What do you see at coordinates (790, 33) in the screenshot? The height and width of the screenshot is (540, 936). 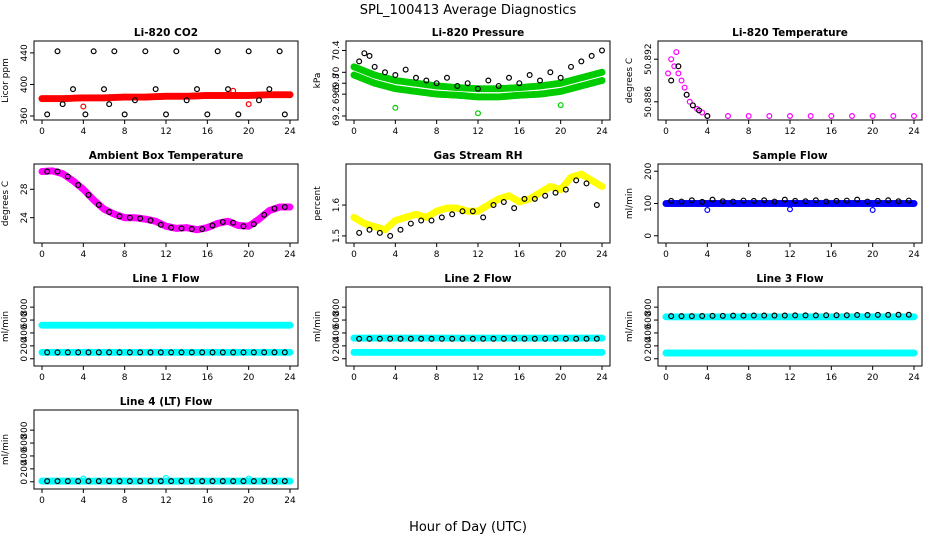 I see `panel-title: Li-820 Temperature` at bounding box center [790, 33].